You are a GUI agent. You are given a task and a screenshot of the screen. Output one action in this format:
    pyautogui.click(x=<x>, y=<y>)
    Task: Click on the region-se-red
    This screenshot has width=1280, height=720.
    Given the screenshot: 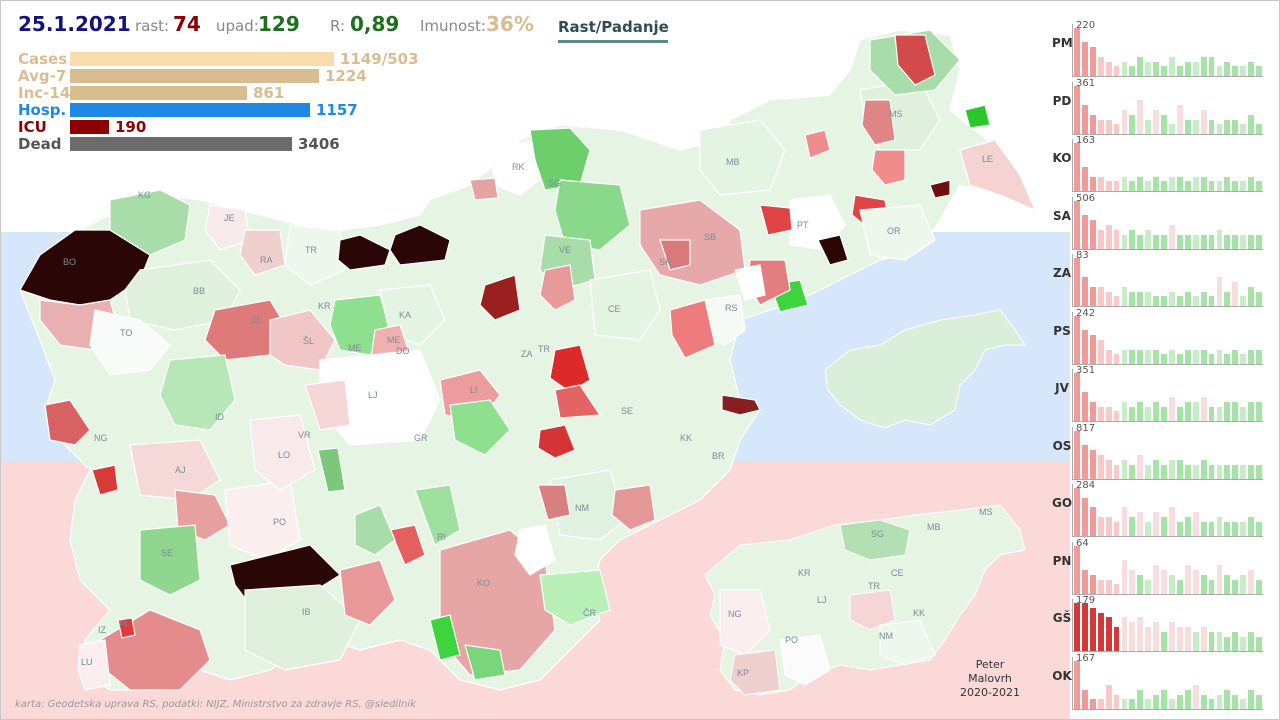 What is the action you would take?
    pyautogui.click(x=556, y=441)
    